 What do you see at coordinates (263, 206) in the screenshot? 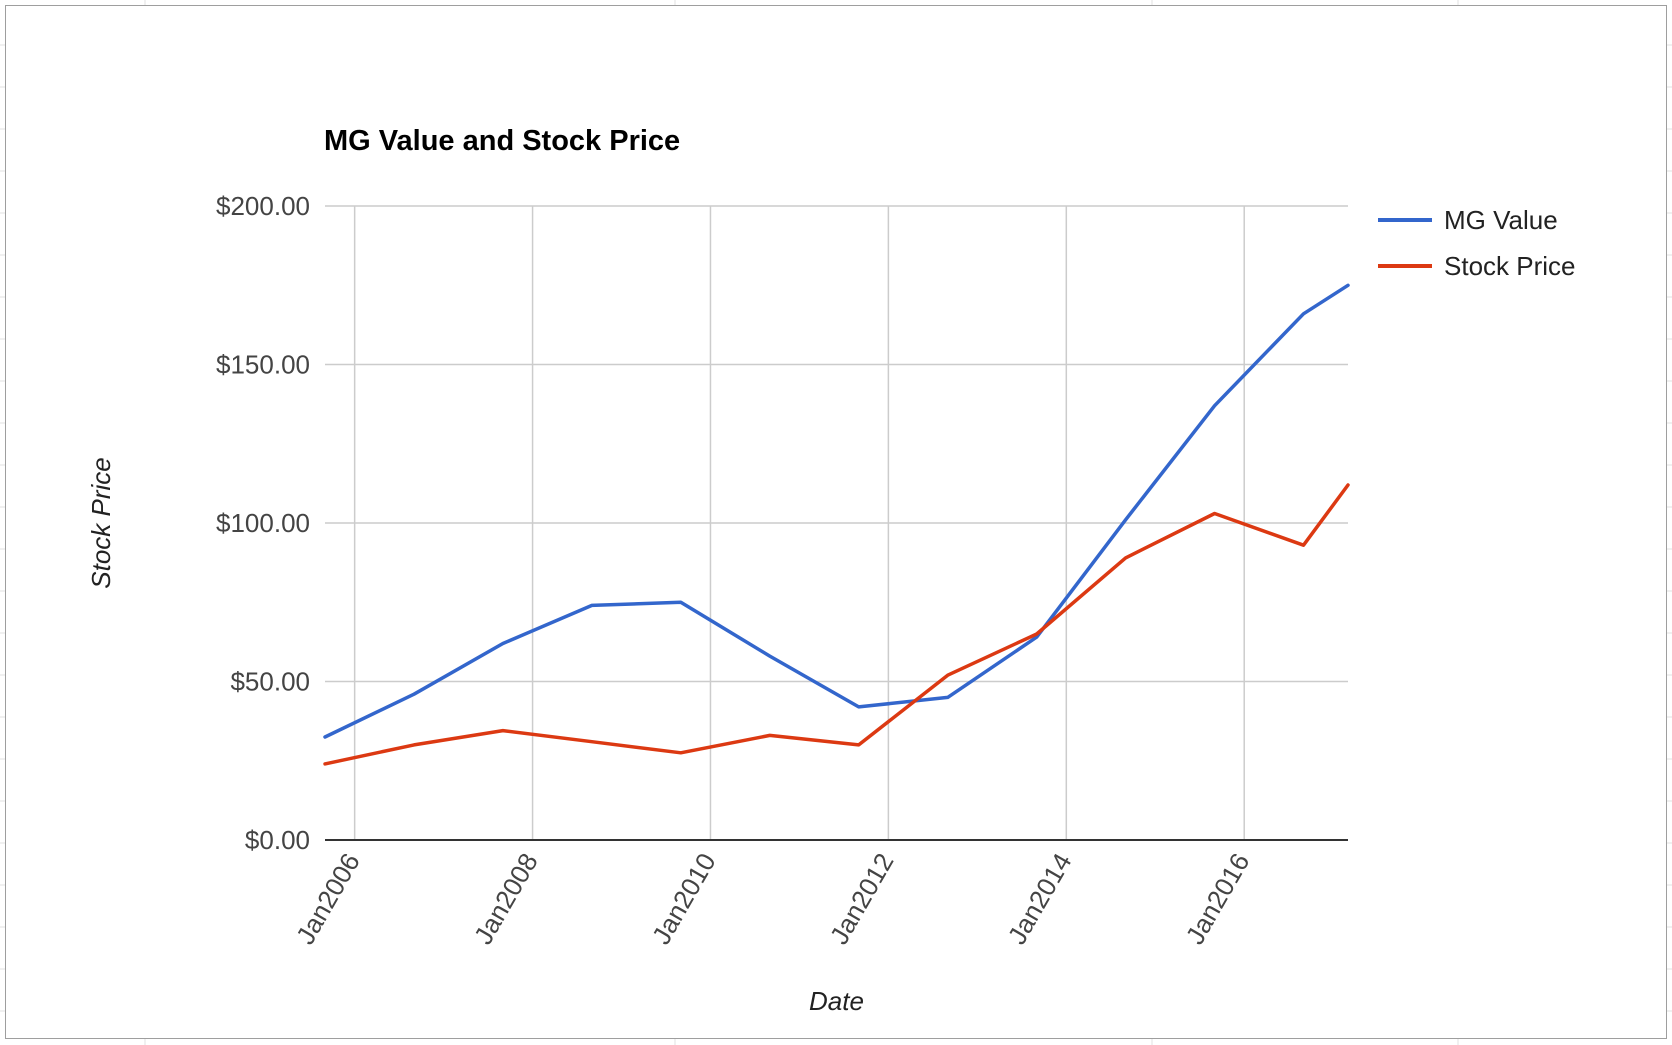
I see `y-tick-label: $200.00` at bounding box center [263, 206].